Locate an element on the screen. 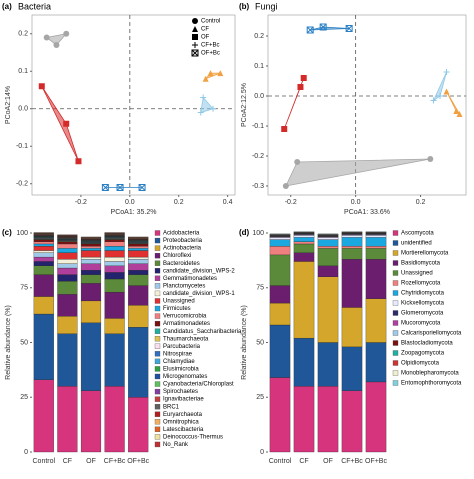 Image resolution: width=474 pixels, height=479 pixels. x-tick-label: 0.0 is located at coordinates (130, 202).